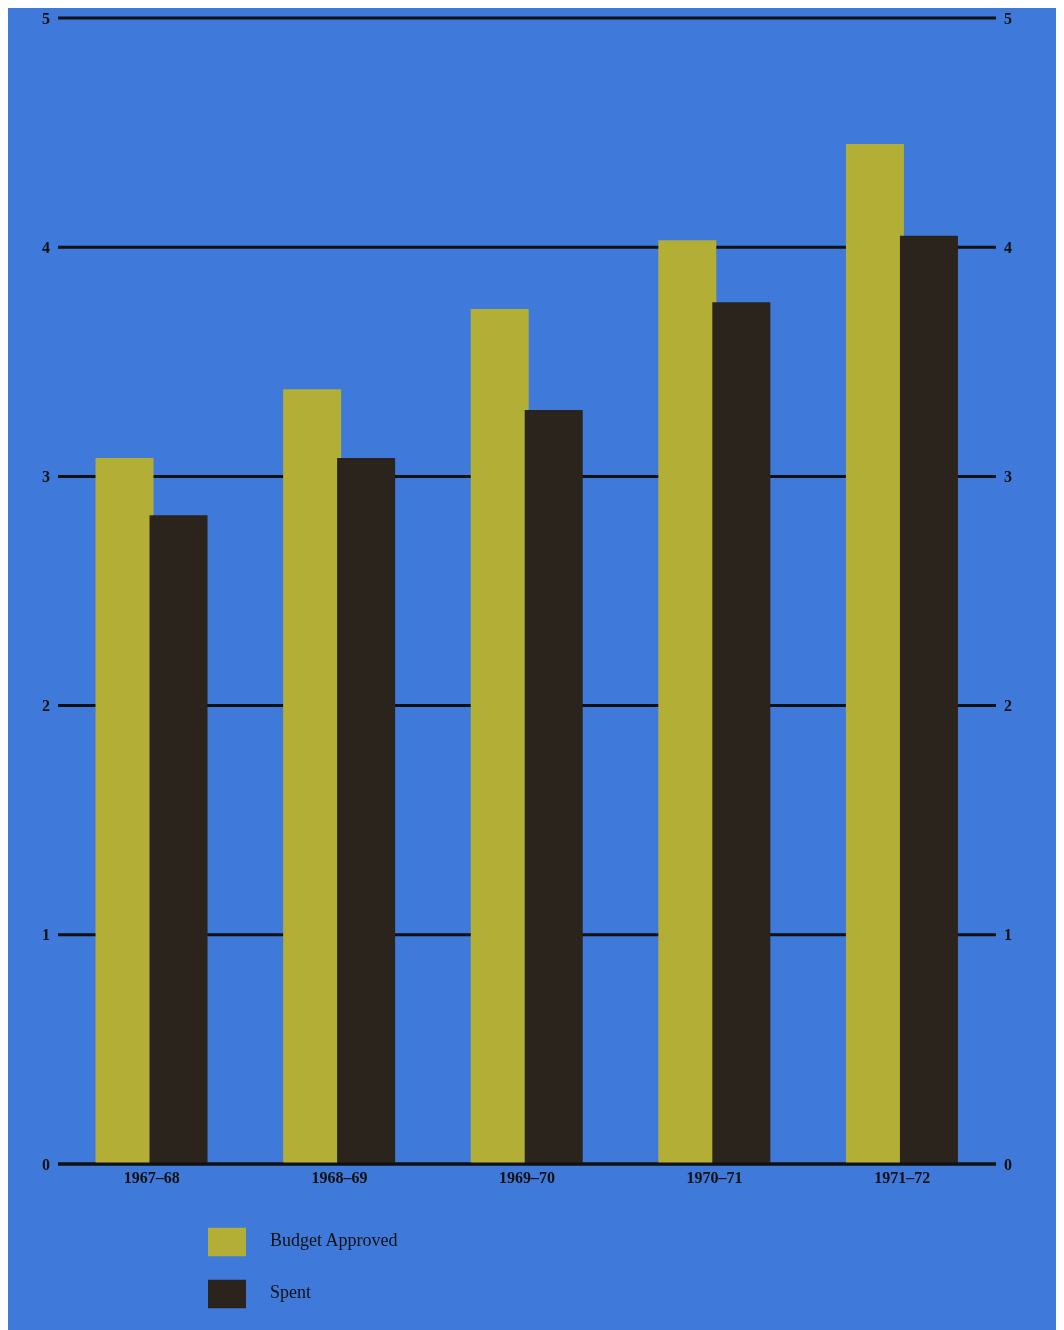 The height and width of the screenshot is (1330, 1064). What do you see at coordinates (339, 1178) in the screenshot?
I see `x-tick-label: 1968–69` at bounding box center [339, 1178].